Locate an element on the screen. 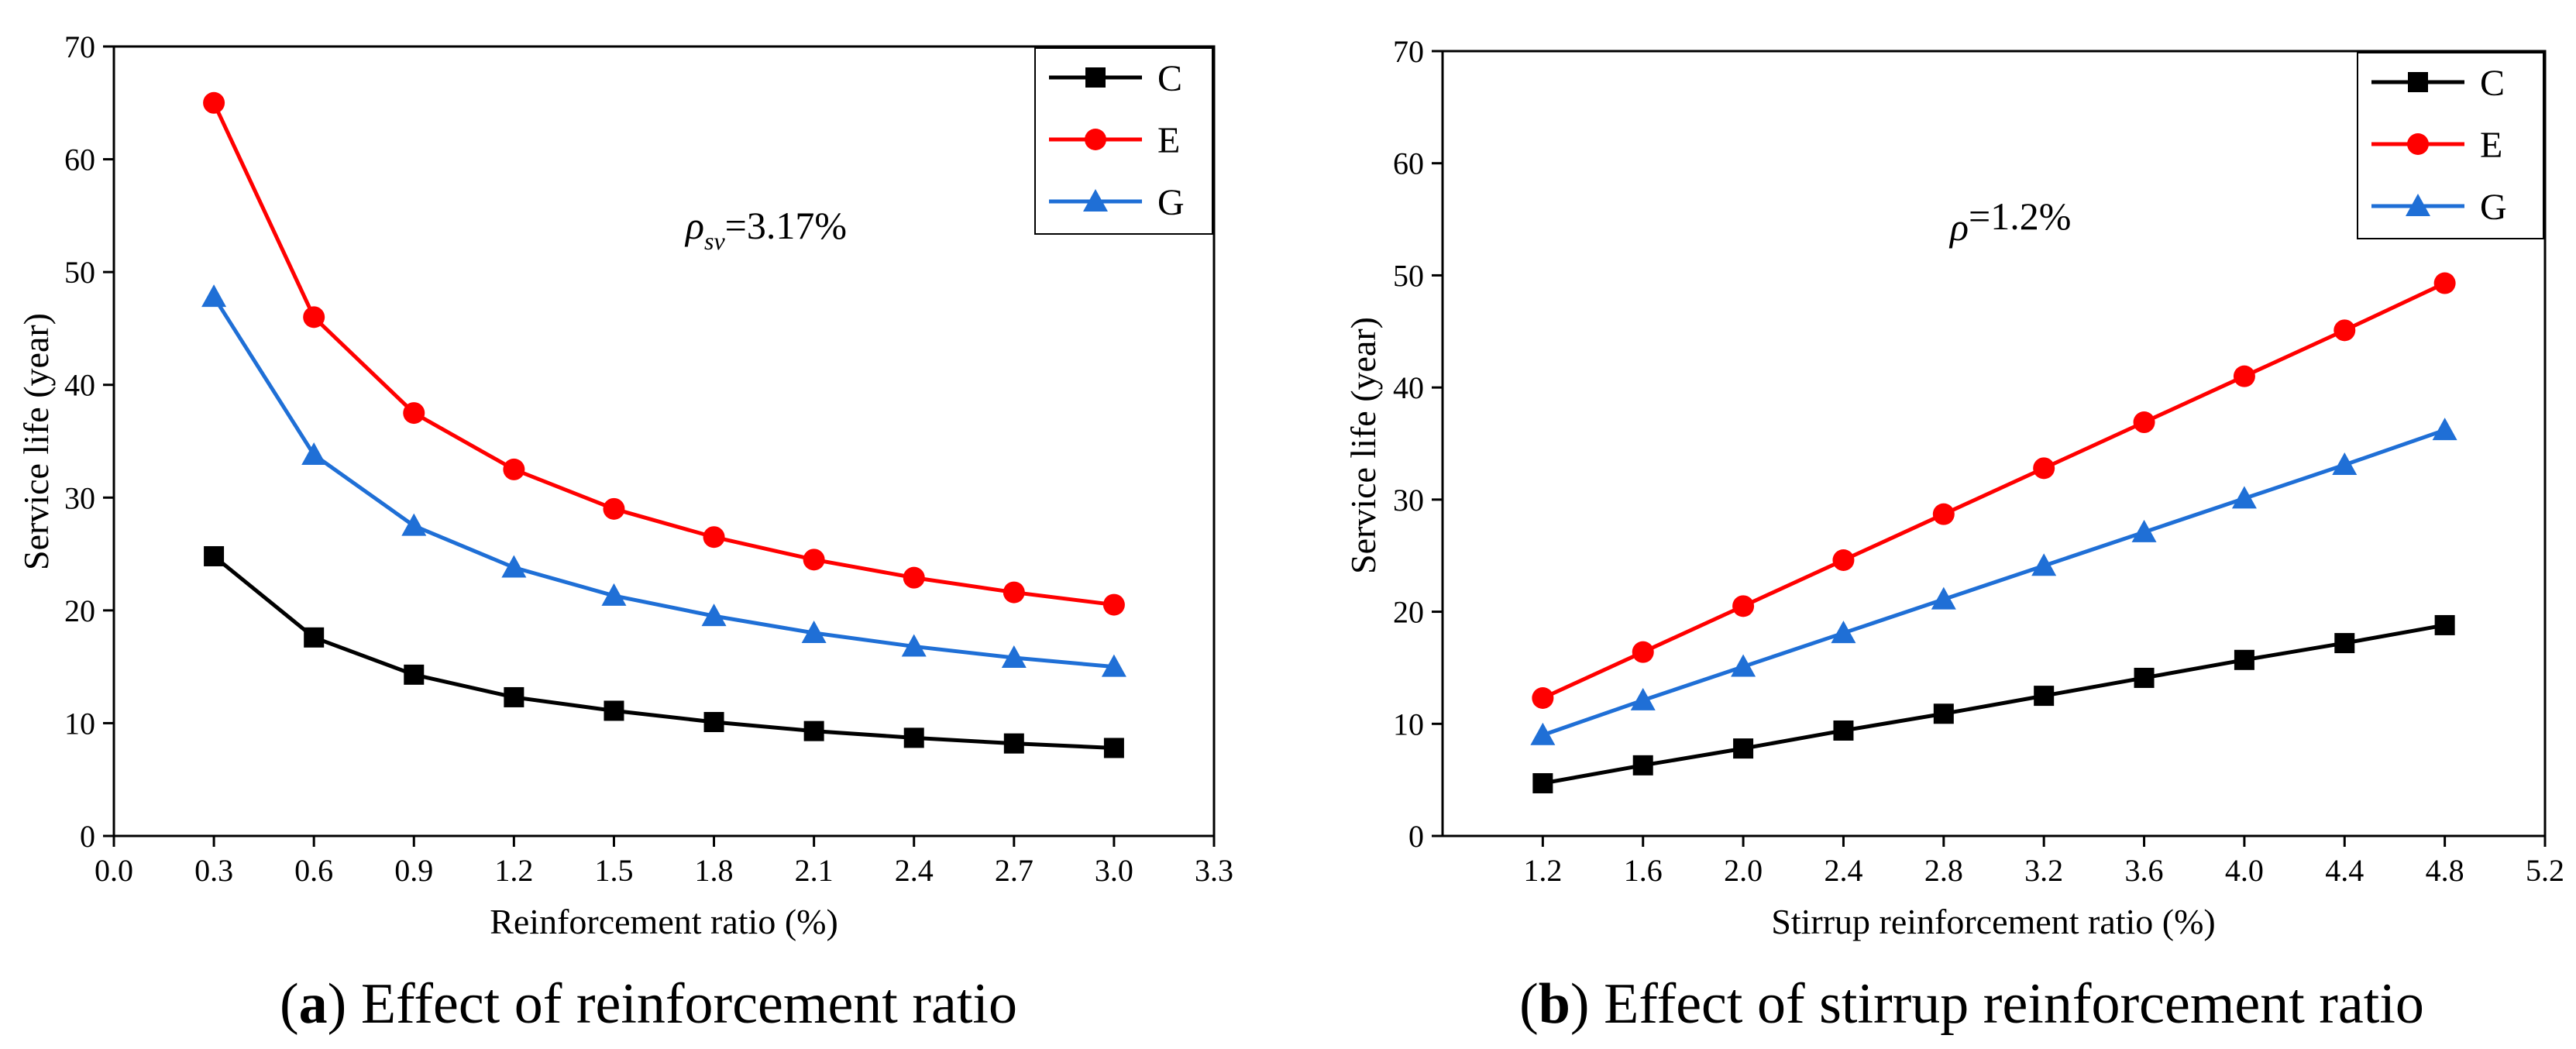  legend-label-G-a: G is located at coordinates (1171, 202).